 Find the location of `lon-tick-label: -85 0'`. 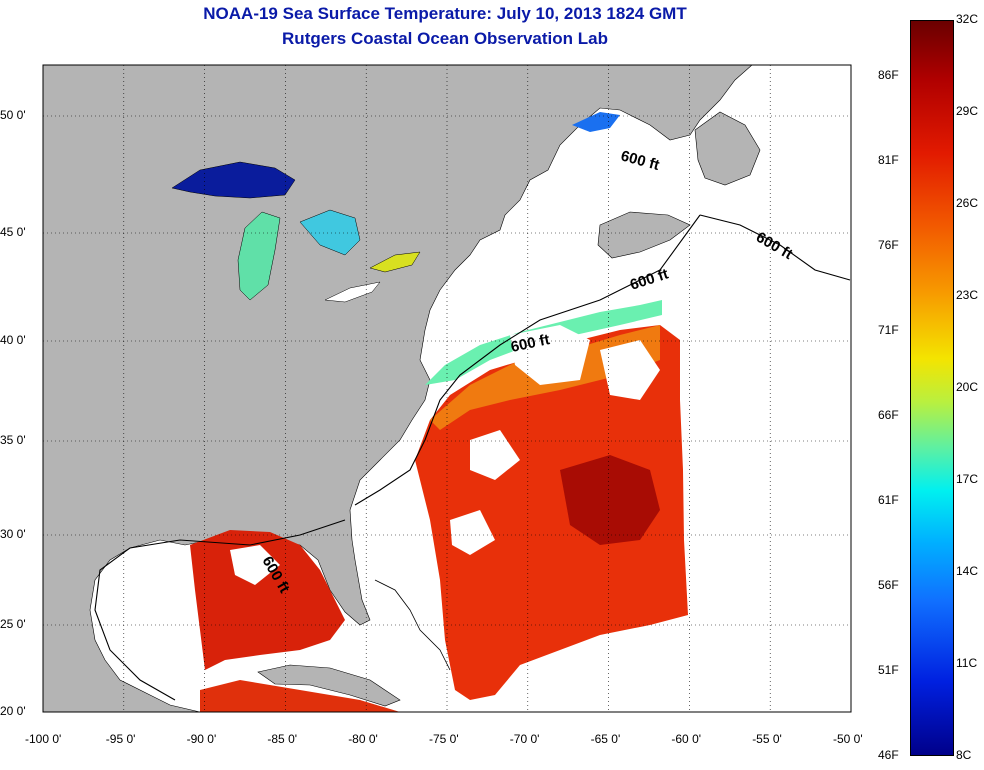

lon-tick-label: -85 0' is located at coordinates (282, 739).